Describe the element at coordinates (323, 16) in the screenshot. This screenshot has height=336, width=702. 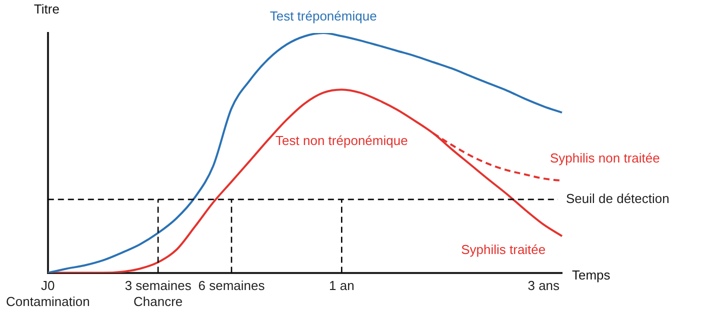
I see `series-label: Test tréponémique` at that location.